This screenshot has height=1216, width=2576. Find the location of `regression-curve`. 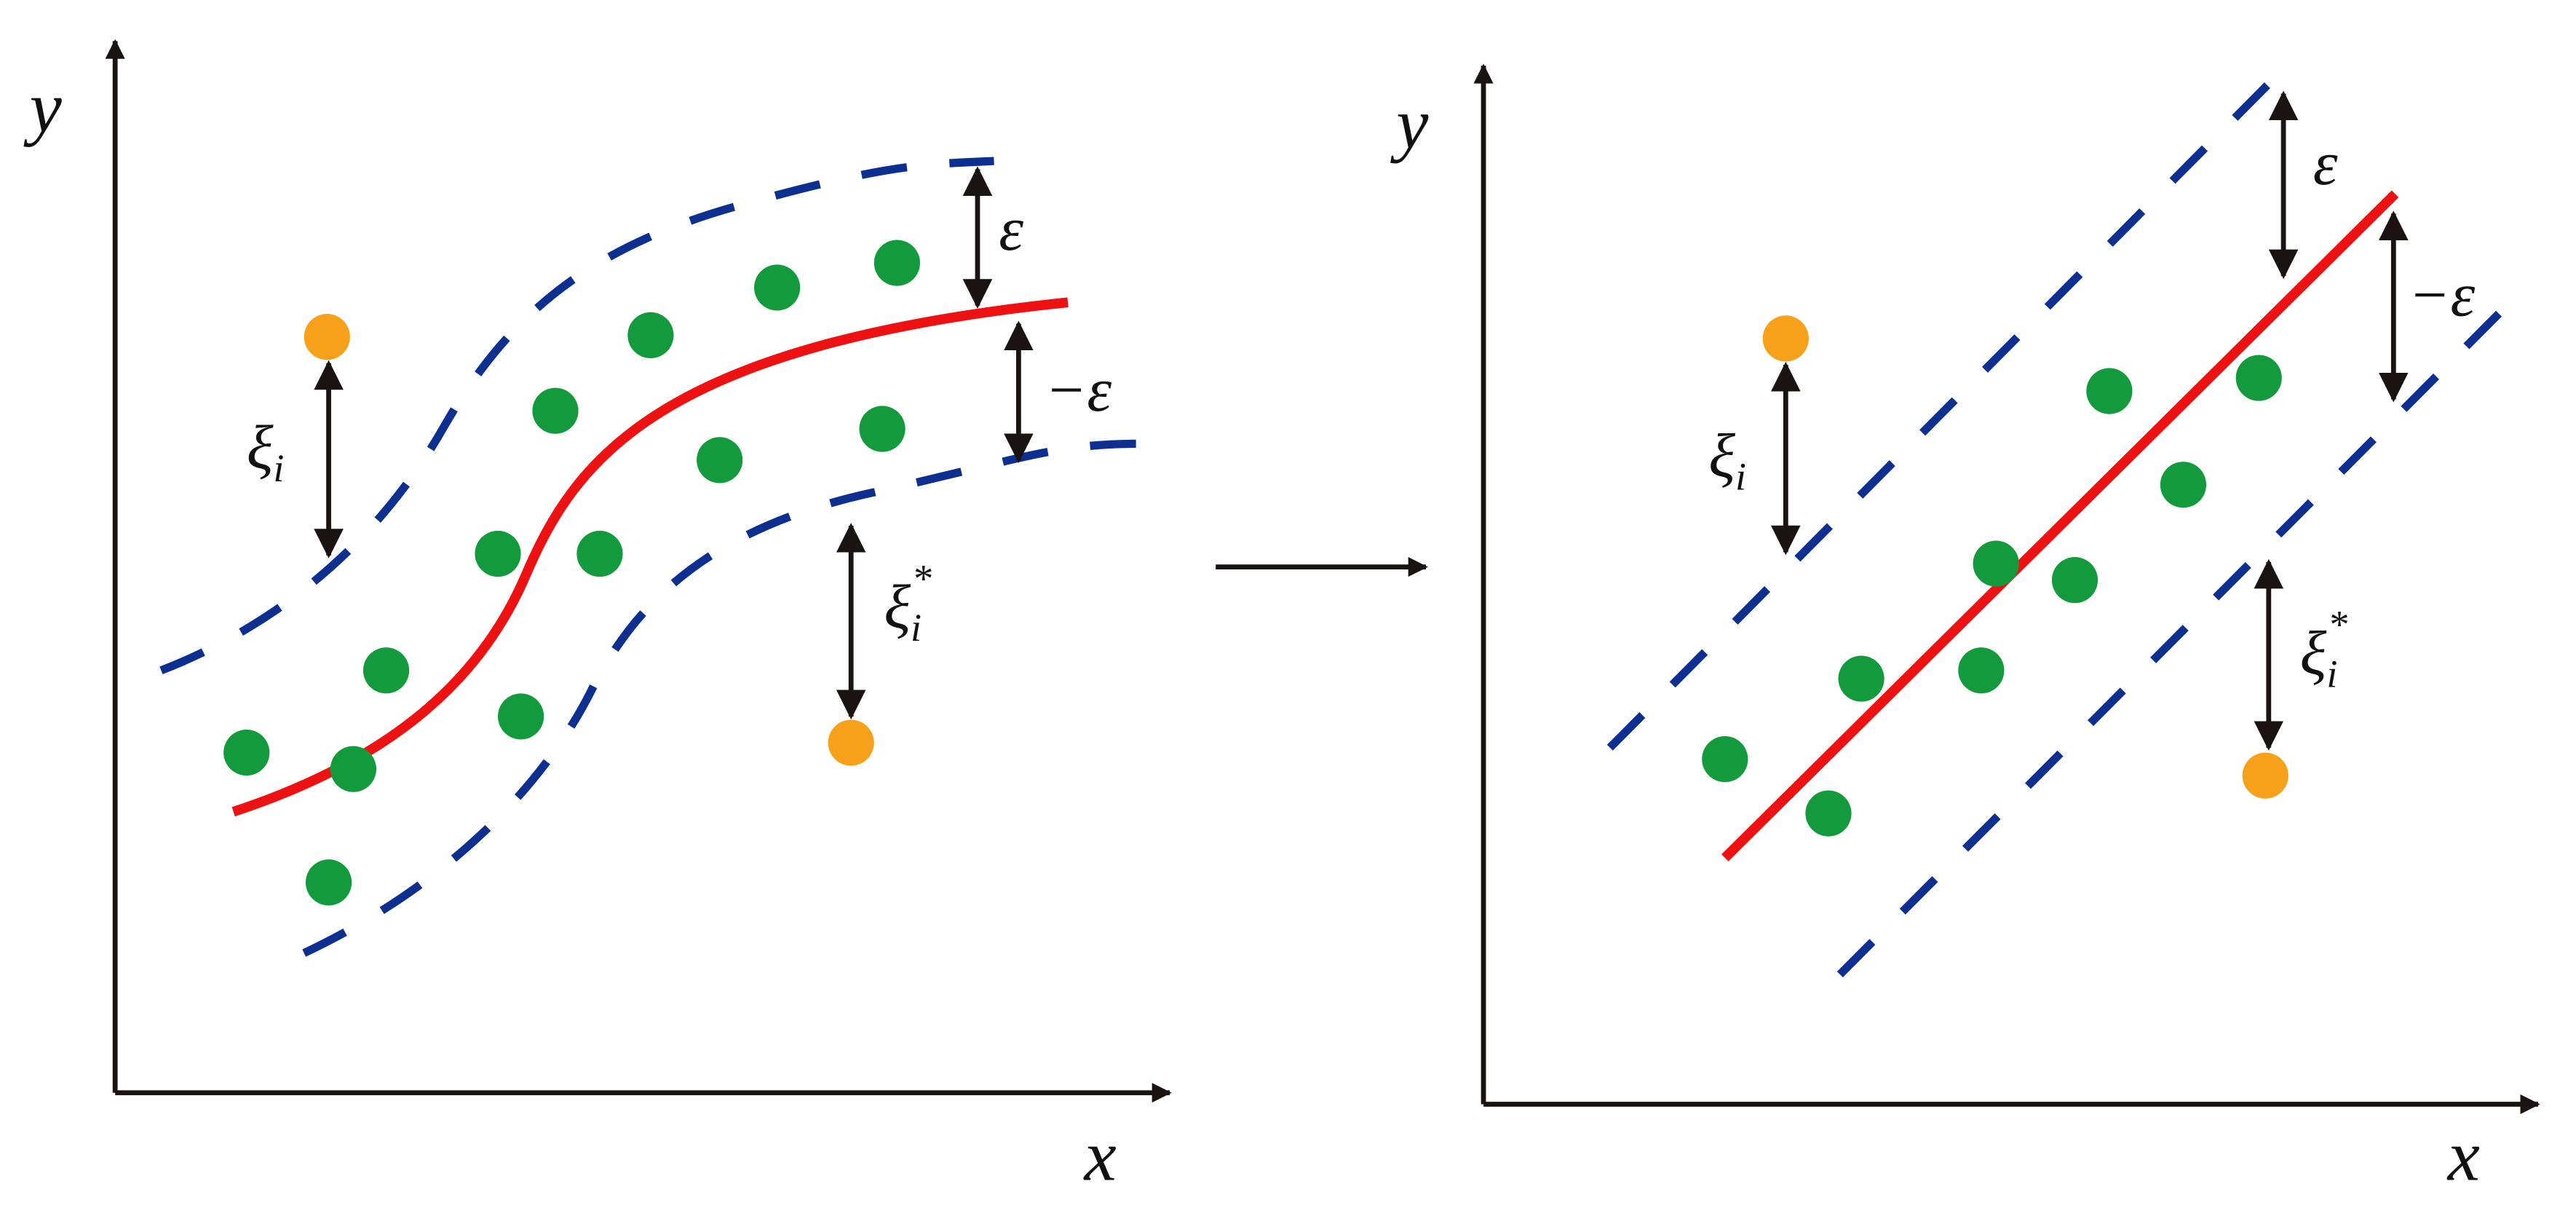

regression-curve is located at coordinates (650, 557).